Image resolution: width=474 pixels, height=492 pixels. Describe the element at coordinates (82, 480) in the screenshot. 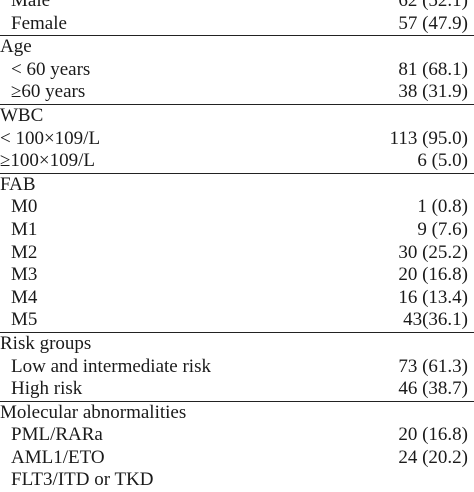

I see `row-label: FLT3/ITD or TKD` at that location.